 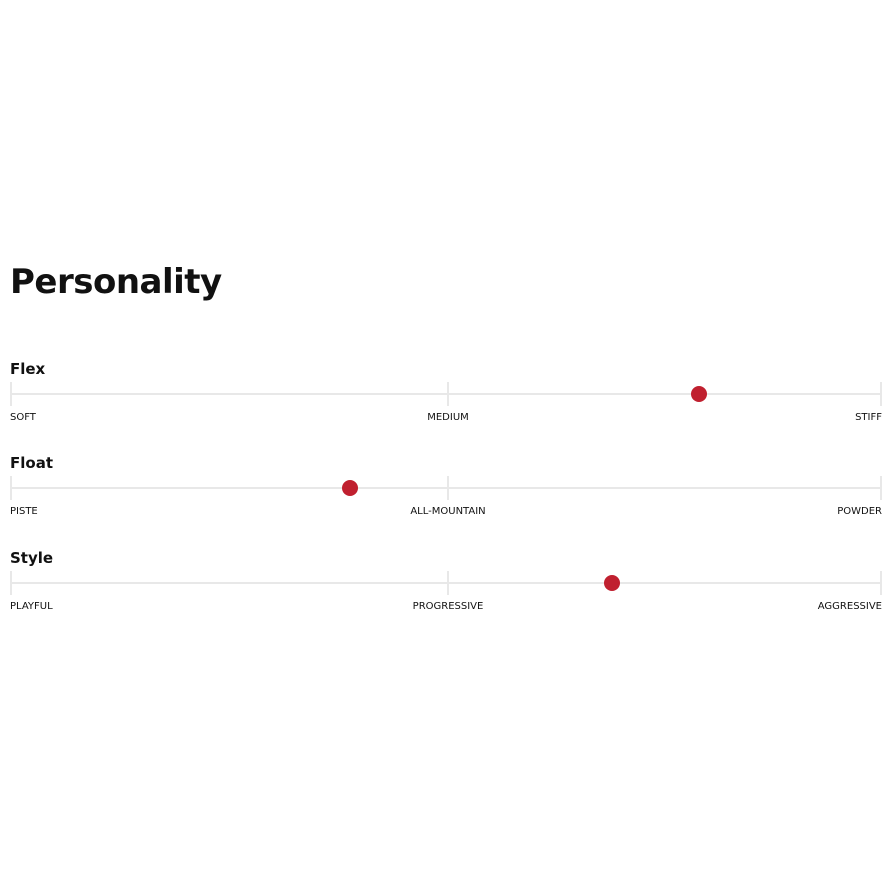 I want to click on max-label: AGGRESSIVE, so click(x=849, y=606).